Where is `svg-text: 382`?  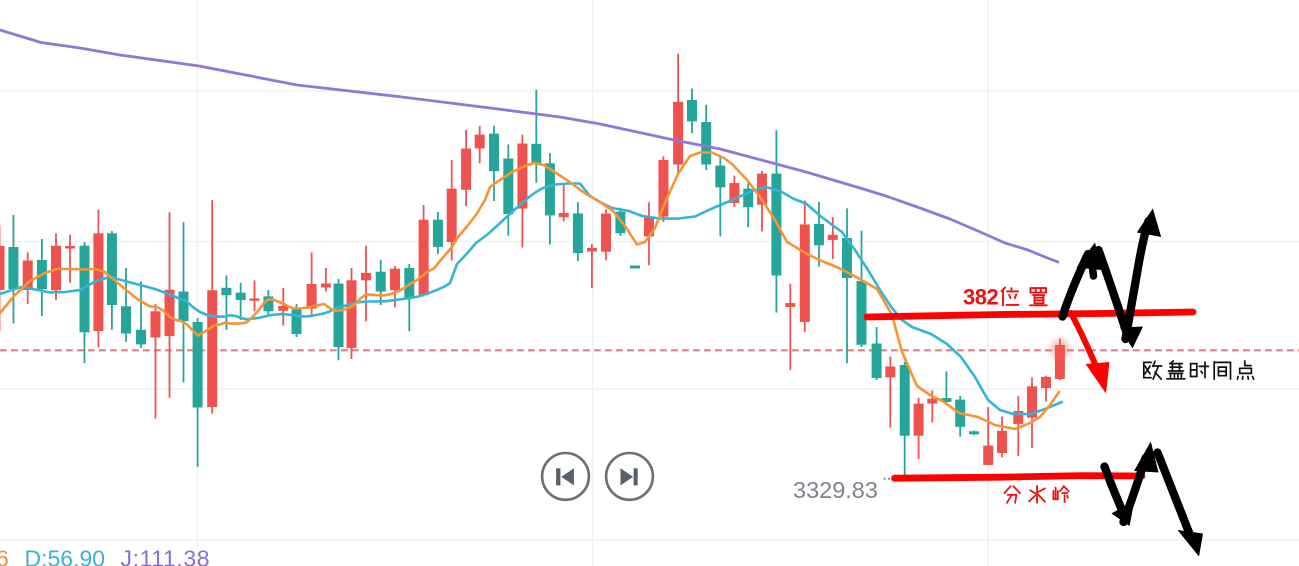
svg-text: 382 is located at coordinates (980, 297).